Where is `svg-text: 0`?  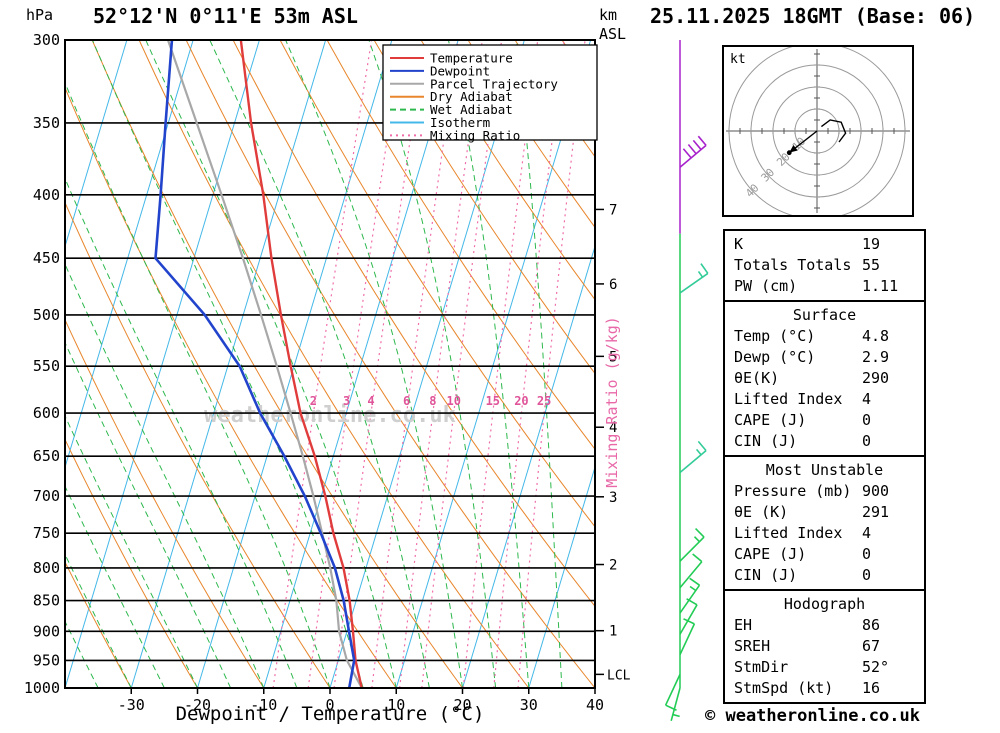 svg-text: 0 is located at coordinates (329, 705).